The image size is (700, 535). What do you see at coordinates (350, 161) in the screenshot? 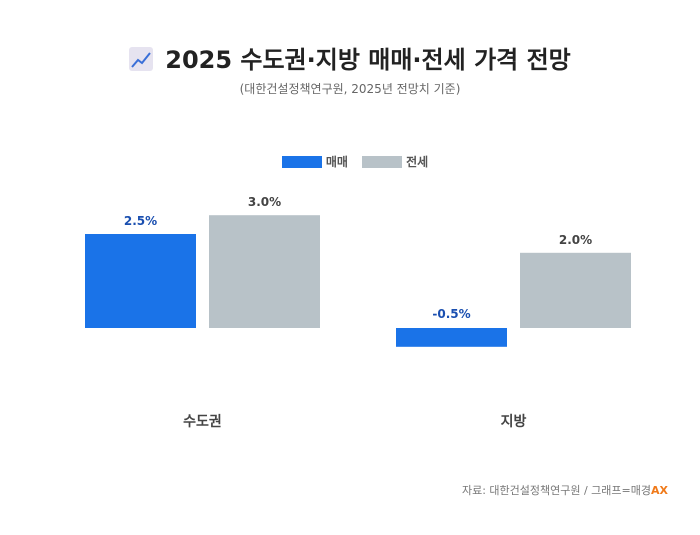
I see `legend: 매매 전세` at bounding box center [350, 161].